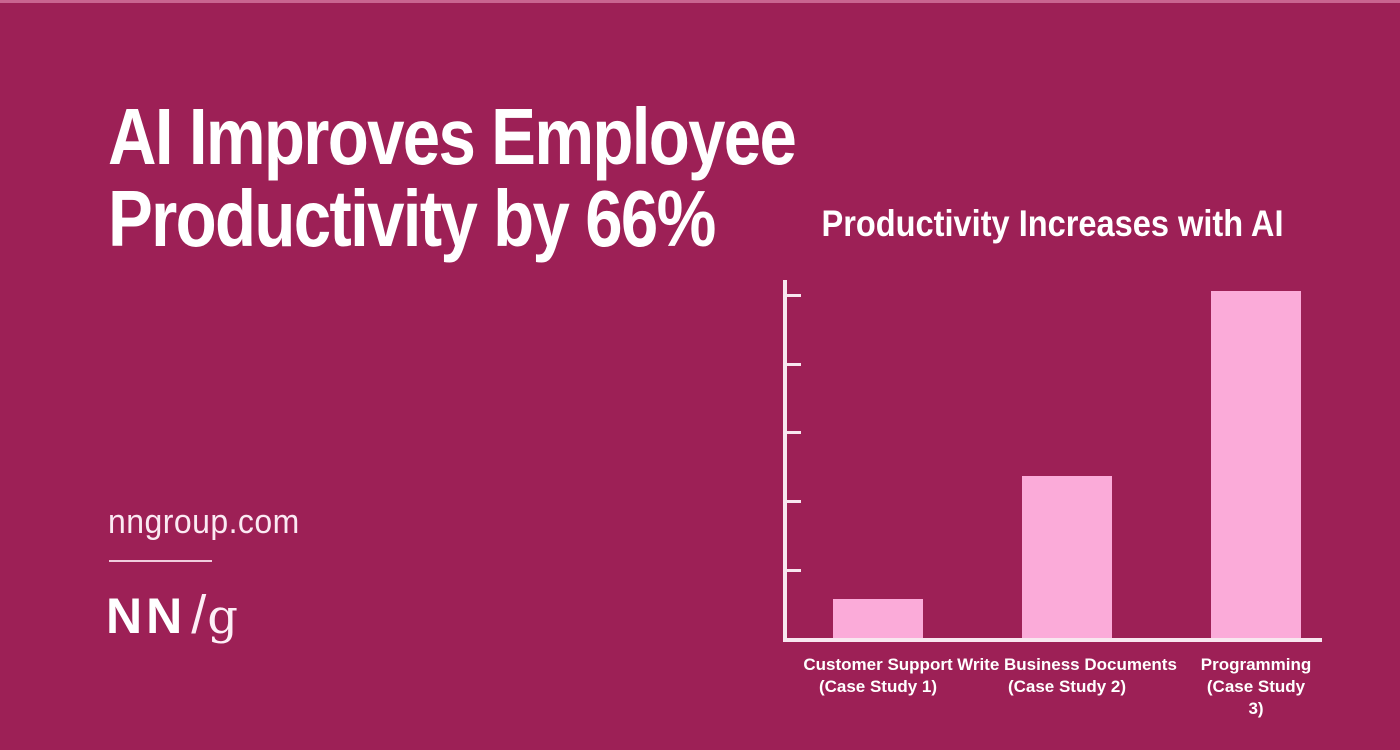 The height and width of the screenshot is (750, 1400). What do you see at coordinates (700, 1) in the screenshot?
I see `slide-top-edge-highlight` at bounding box center [700, 1].